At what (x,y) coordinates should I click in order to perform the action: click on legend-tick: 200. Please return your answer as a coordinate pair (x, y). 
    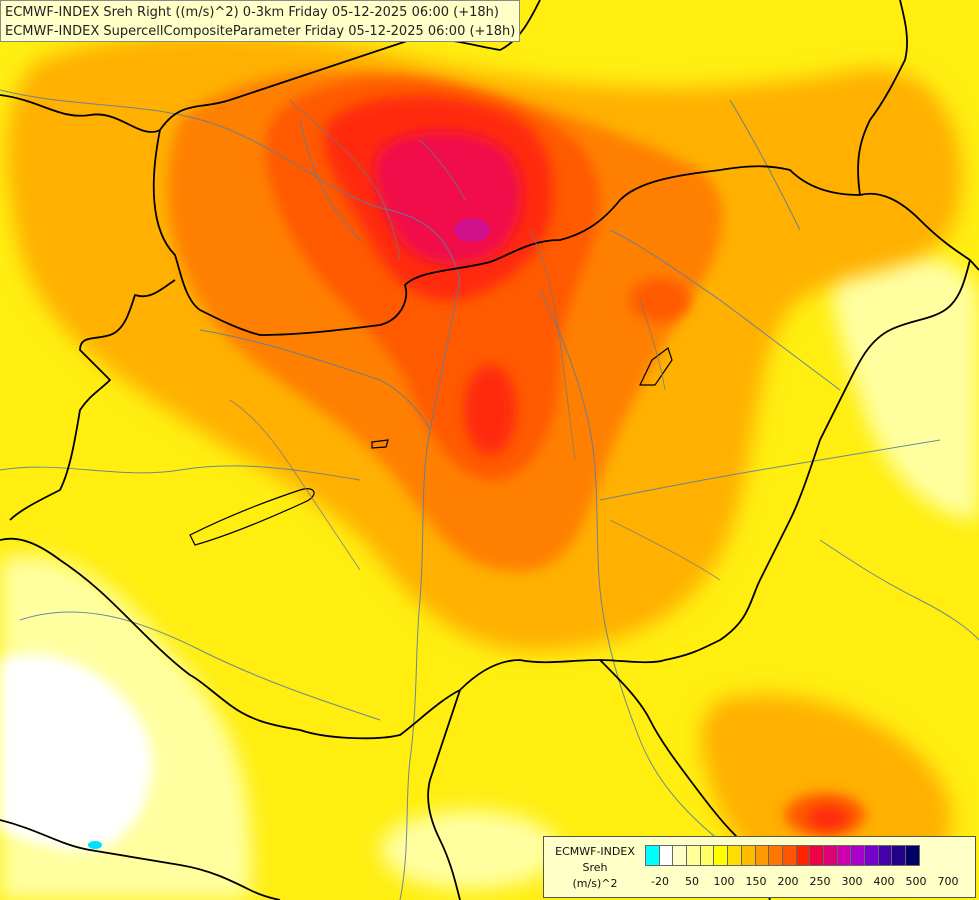
    Looking at the image, I should click on (788, 881).